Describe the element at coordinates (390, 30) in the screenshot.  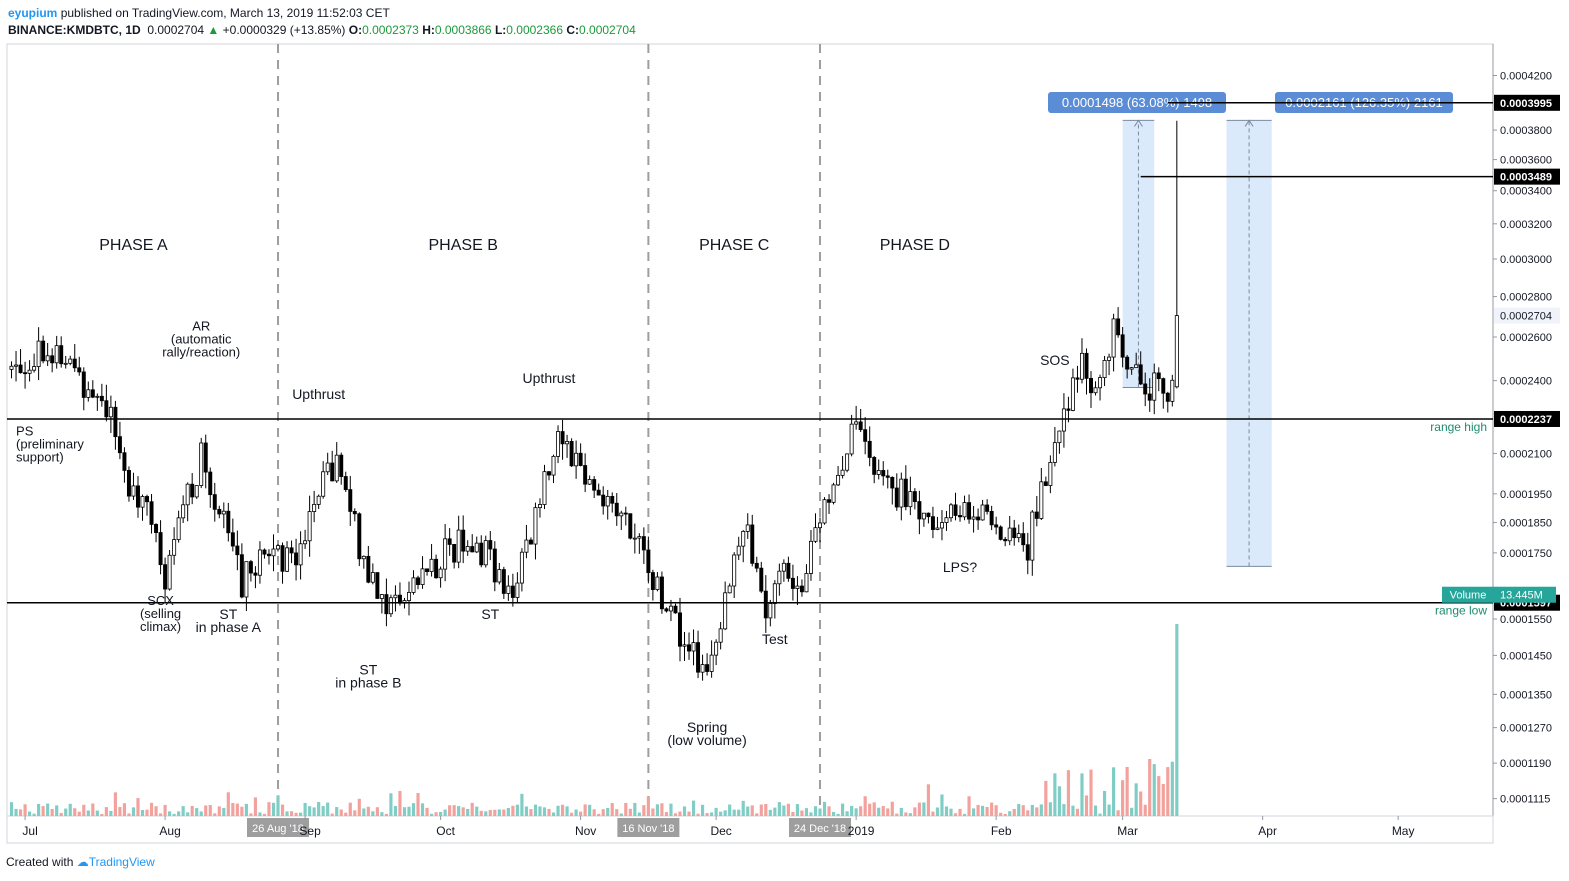
I see `open-value: 0.0002373` at that location.